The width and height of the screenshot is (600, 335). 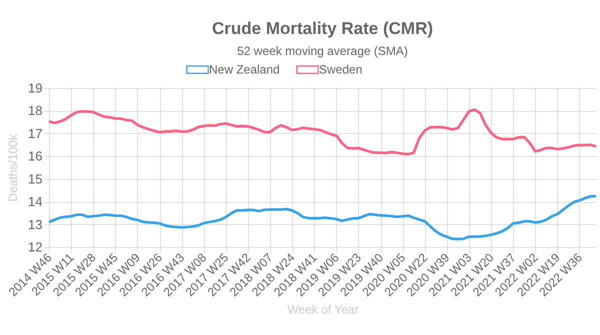 What do you see at coordinates (35, 224) in the screenshot?
I see `y-tick-label: 13` at bounding box center [35, 224].